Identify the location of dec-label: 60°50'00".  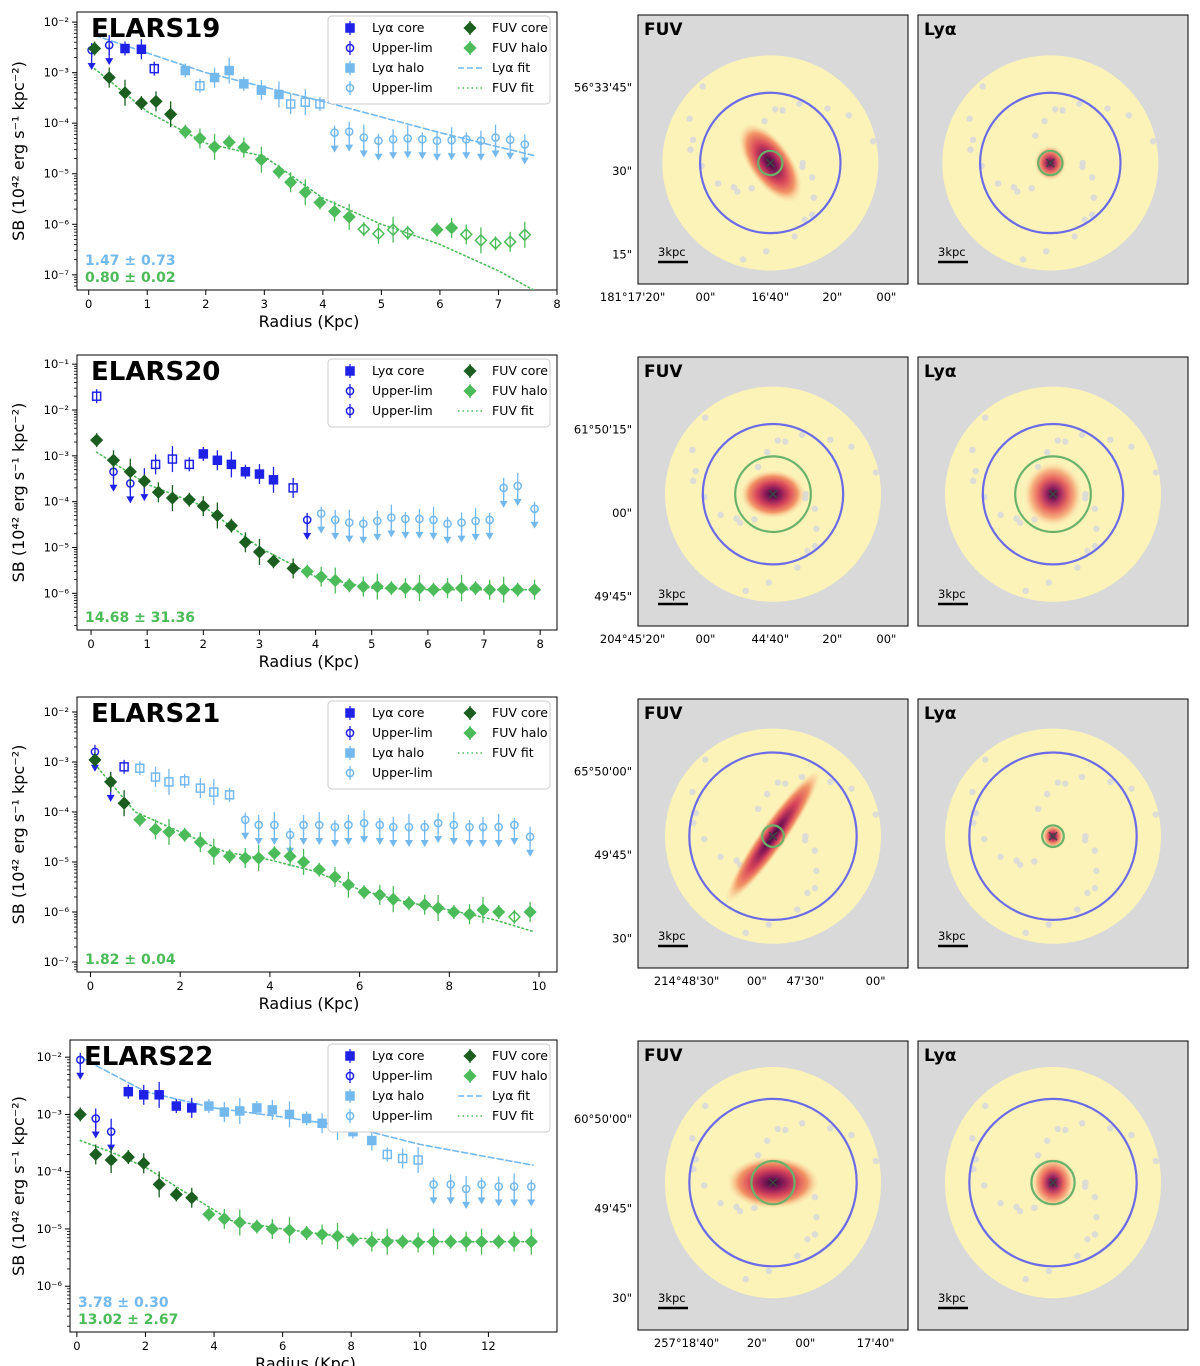
(603, 1119).